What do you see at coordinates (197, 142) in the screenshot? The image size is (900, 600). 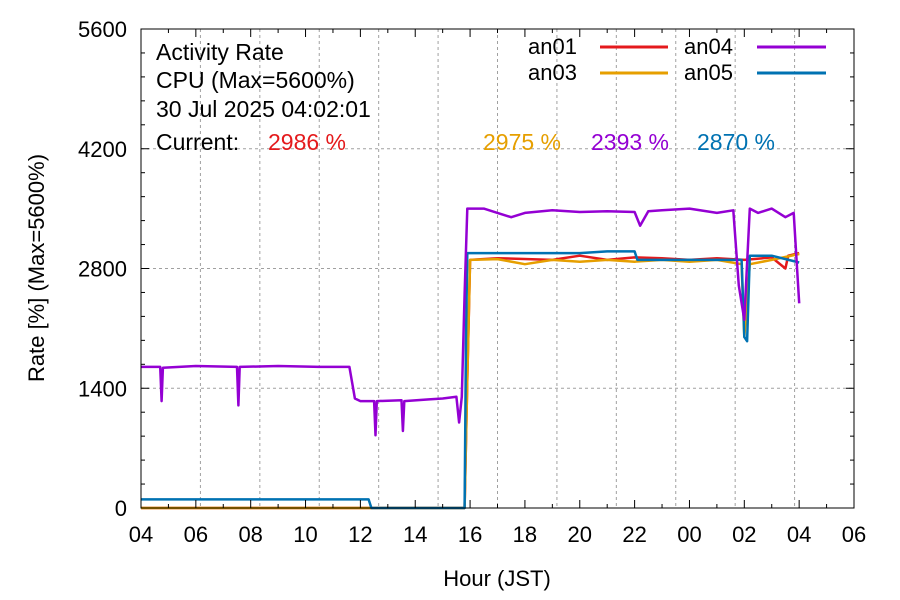 I see `current-label: Current:` at bounding box center [197, 142].